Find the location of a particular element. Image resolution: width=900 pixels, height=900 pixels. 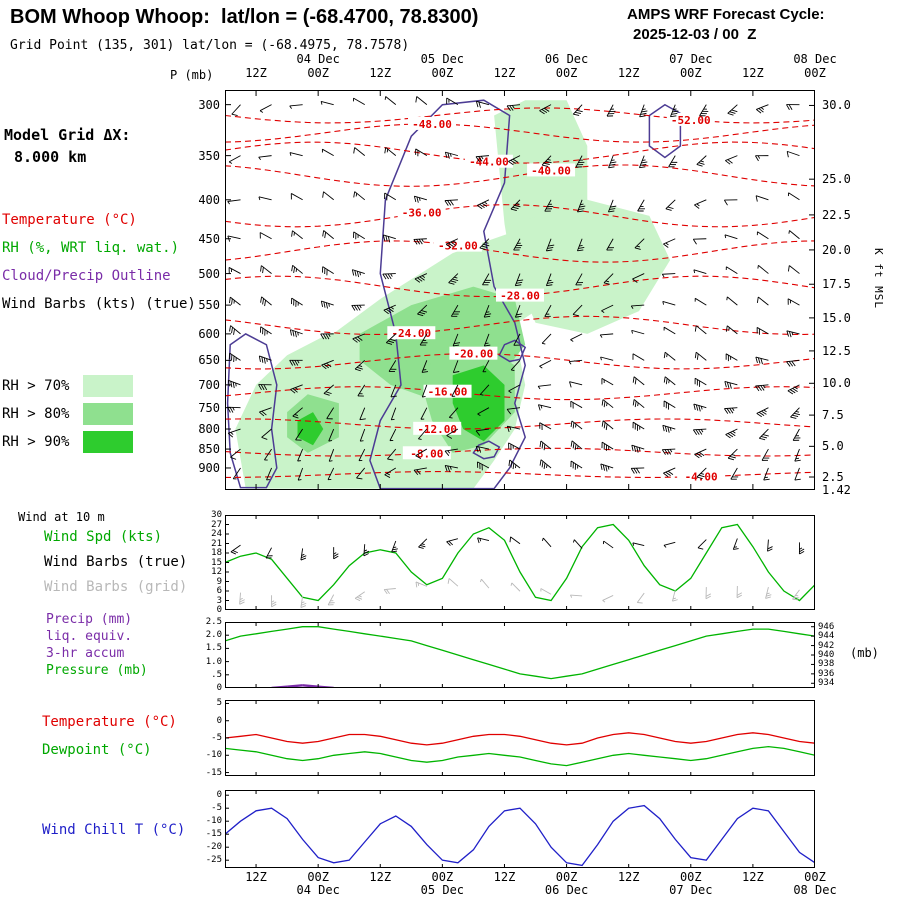

pressure-tick-label: 900 is located at coordinates (209, 467).